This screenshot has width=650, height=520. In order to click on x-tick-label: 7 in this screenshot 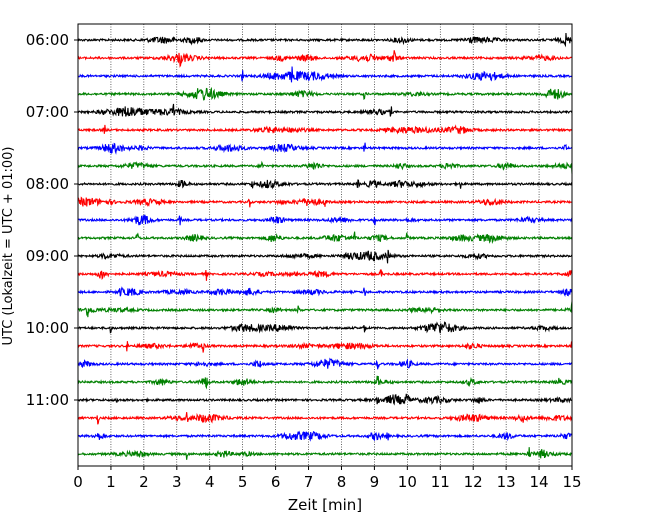, I will do `click(309, 482)`.